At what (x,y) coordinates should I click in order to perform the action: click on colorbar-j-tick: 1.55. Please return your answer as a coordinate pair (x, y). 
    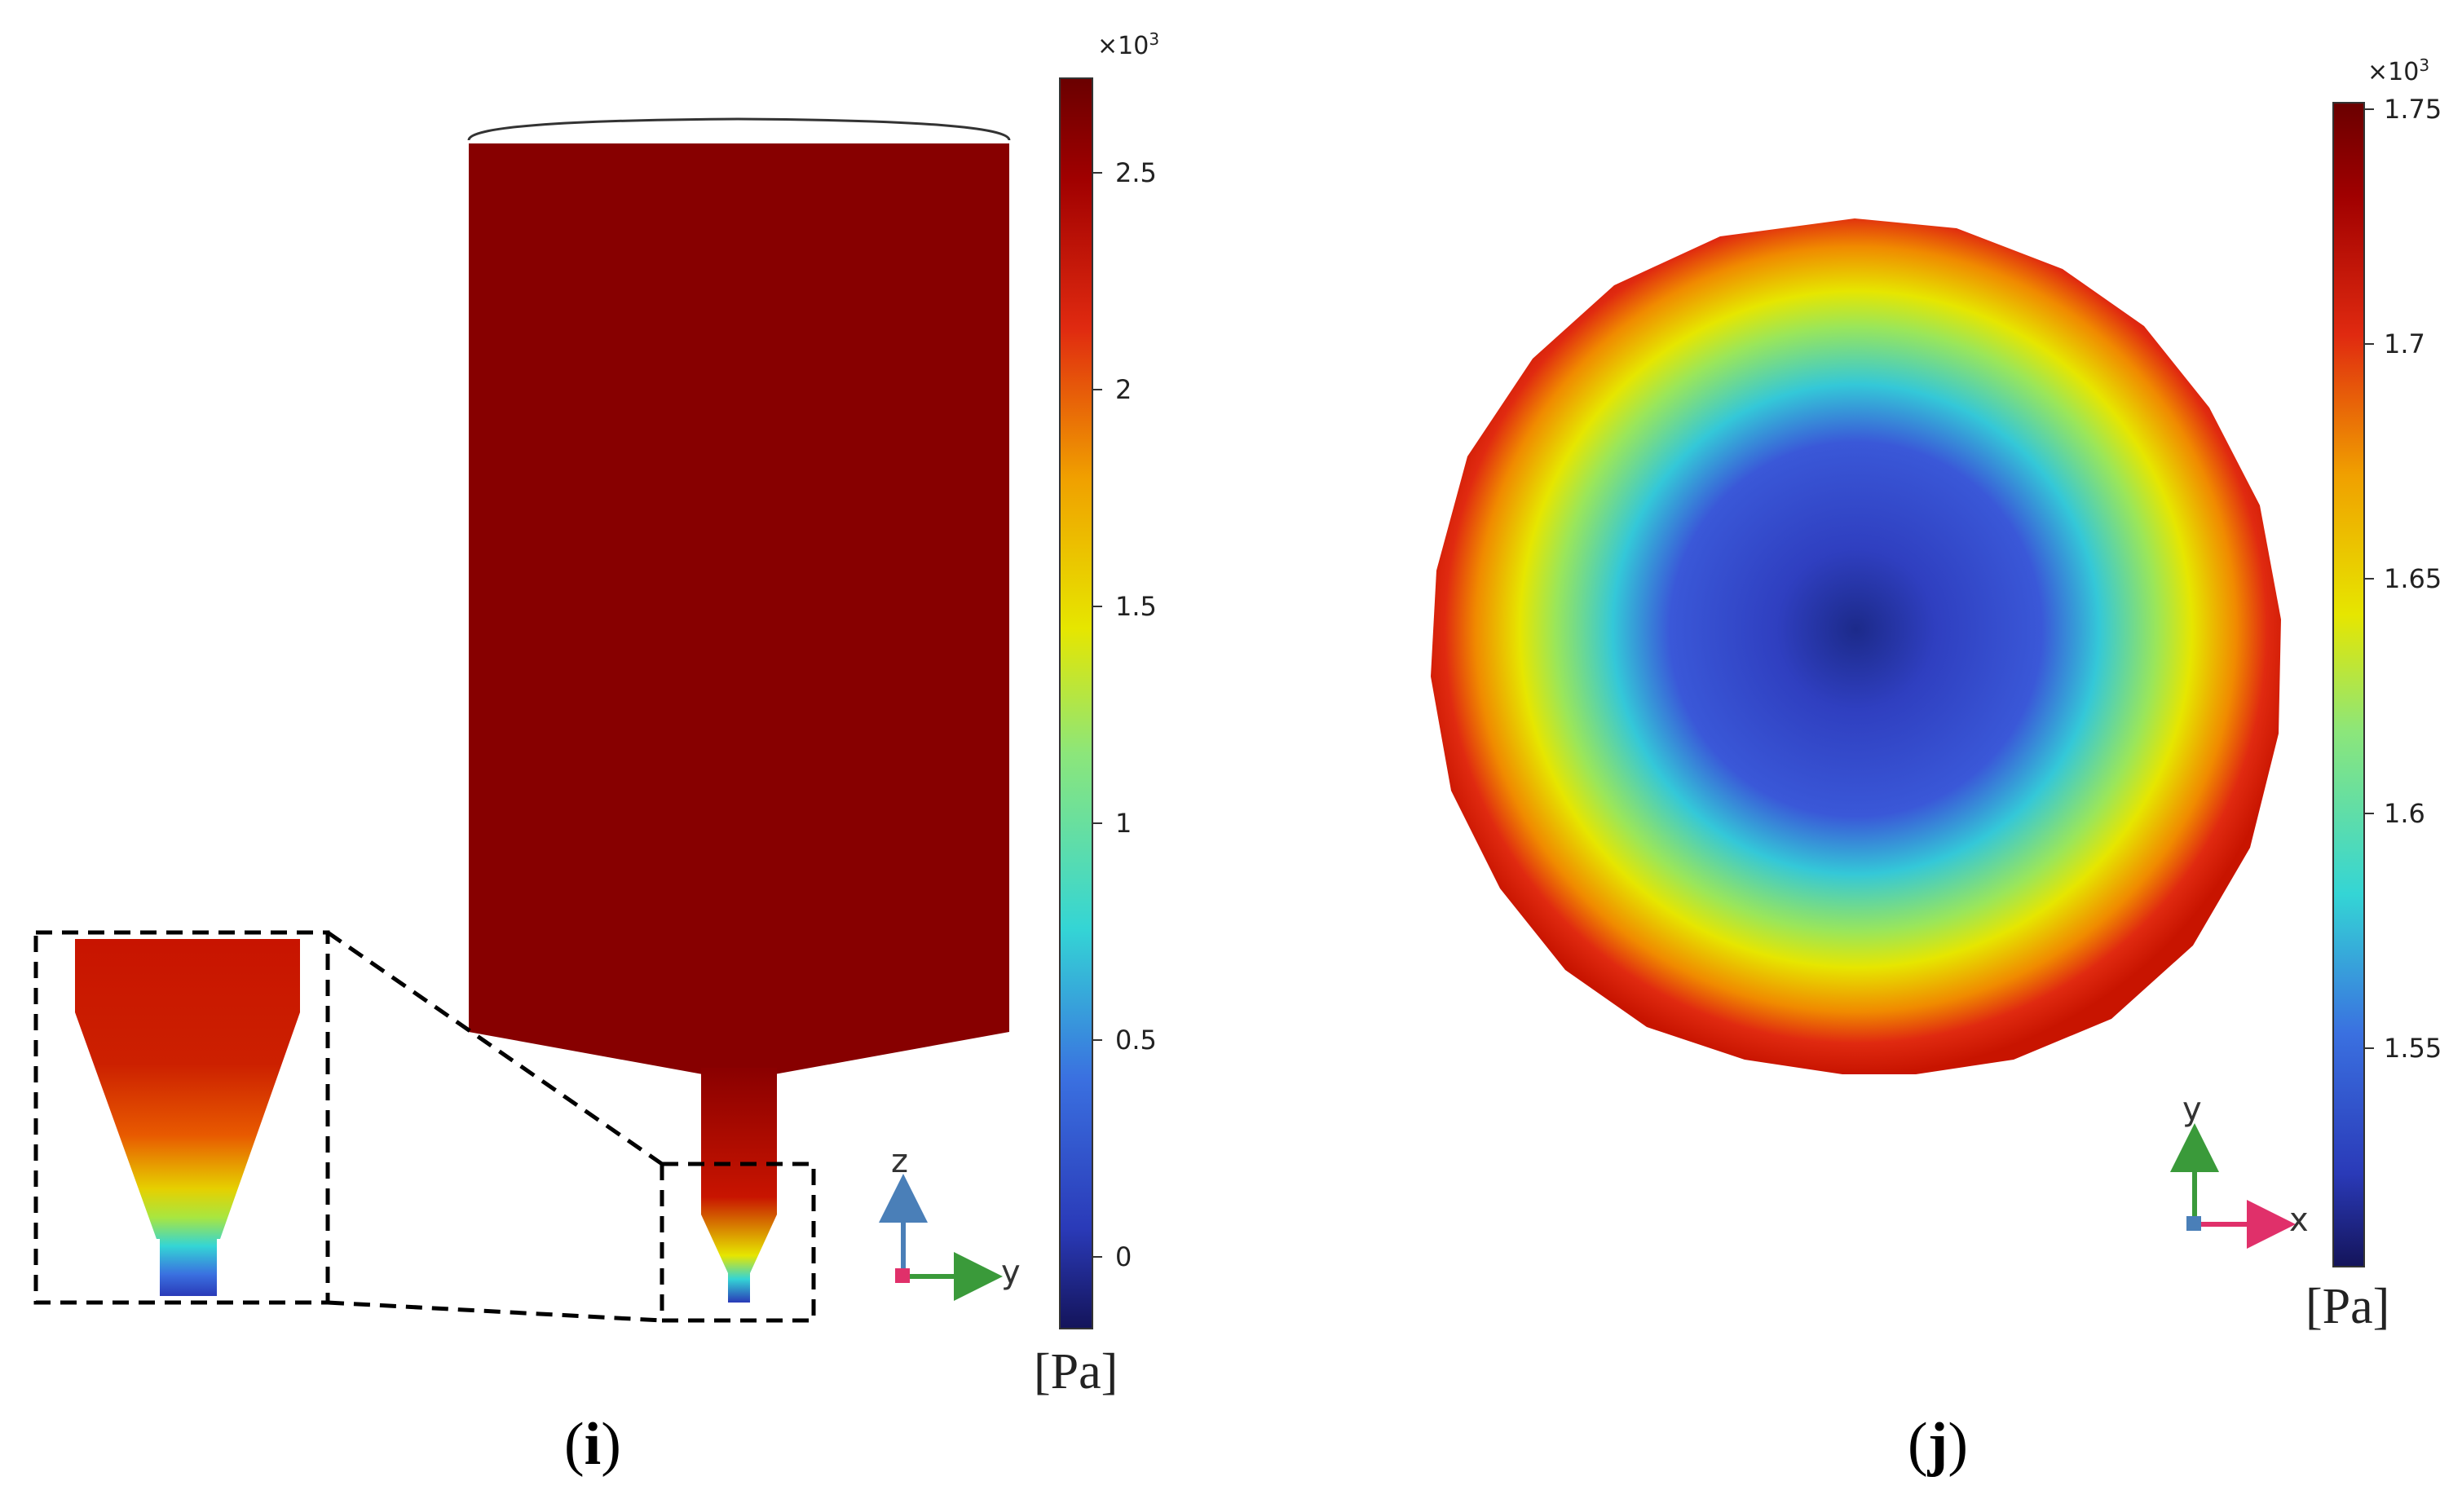
    Looking at the image, I should click on (2413, 1049).